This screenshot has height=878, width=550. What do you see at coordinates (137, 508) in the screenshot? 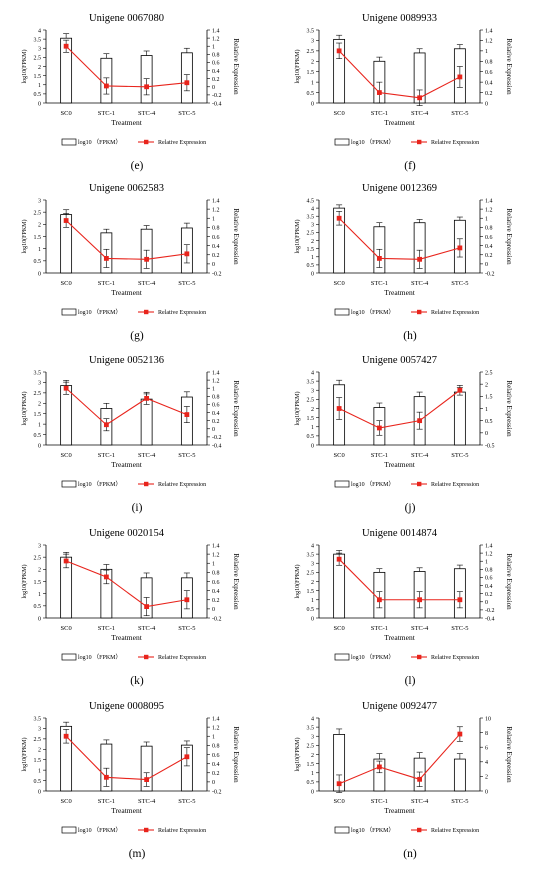
I see `panel-label: (i)` at bounding box center [137, 508].